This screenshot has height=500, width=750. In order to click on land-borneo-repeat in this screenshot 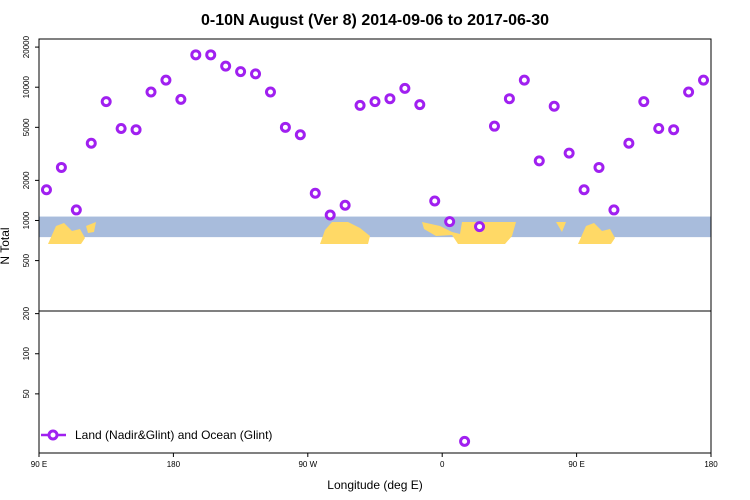, I will do `click(596, 233)`.